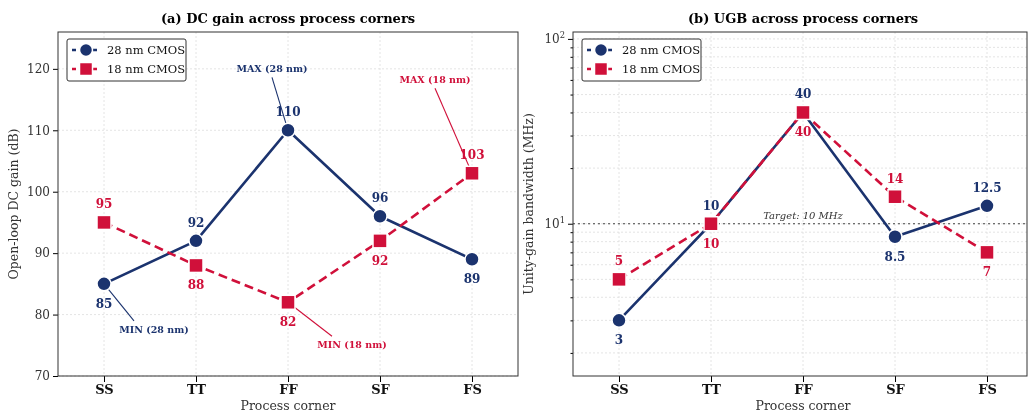 This screenshot has height=414, width=1029. Describe the element at coordinates (803, 215) in the screenshot. I see `ref-line-label: Target: 10 MHz` at that location.